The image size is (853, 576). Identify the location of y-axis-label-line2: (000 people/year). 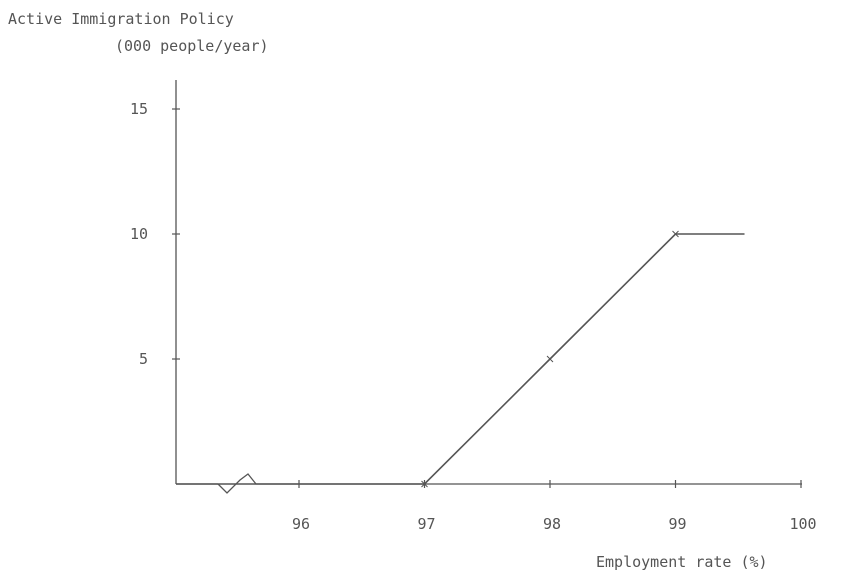
(192, 46).